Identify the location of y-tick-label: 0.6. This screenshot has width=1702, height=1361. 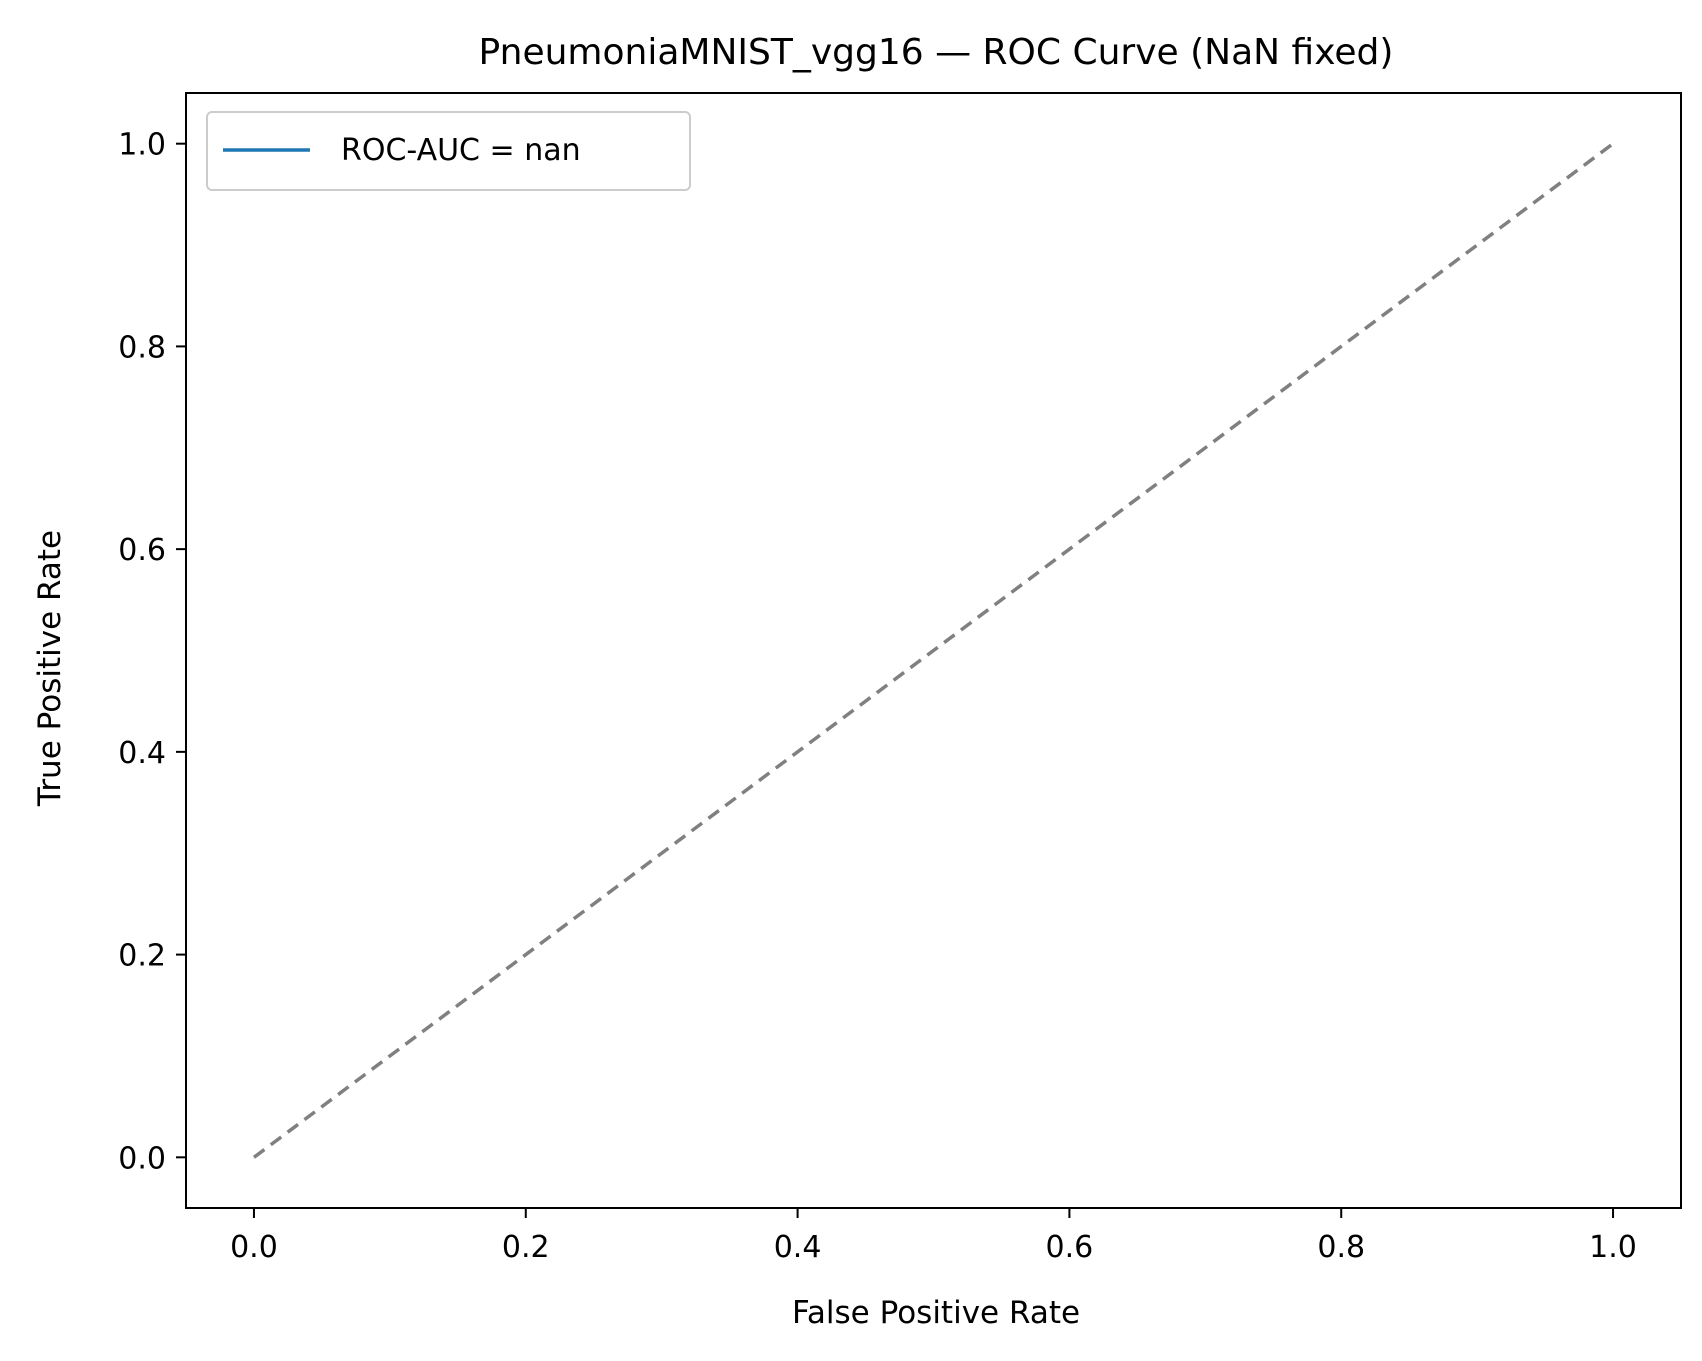
(142, 550).